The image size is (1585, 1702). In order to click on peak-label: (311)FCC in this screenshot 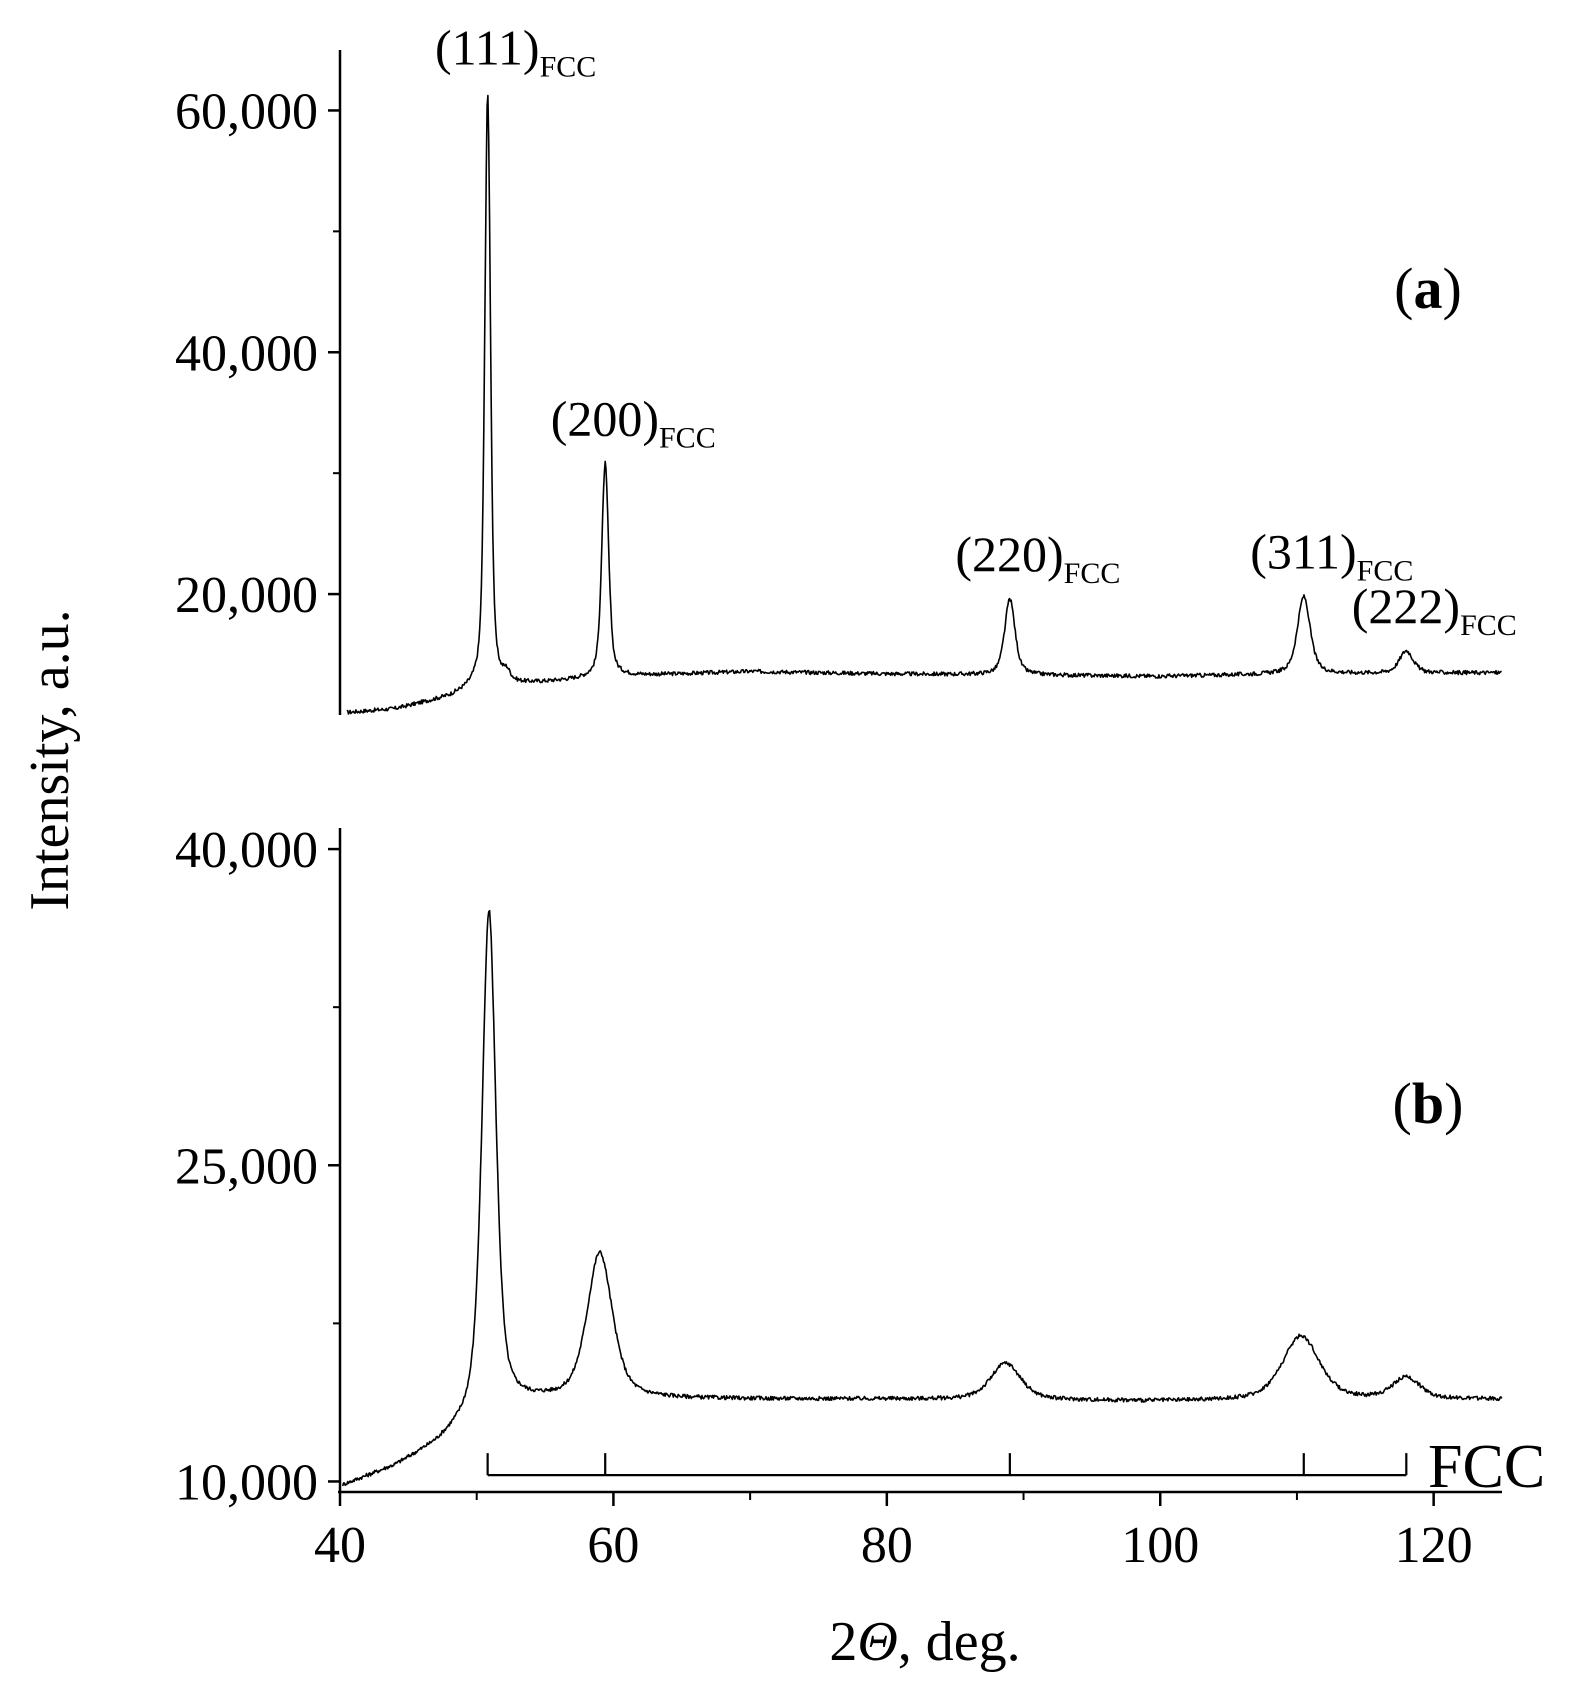, I will do `click(1331, 556)`.